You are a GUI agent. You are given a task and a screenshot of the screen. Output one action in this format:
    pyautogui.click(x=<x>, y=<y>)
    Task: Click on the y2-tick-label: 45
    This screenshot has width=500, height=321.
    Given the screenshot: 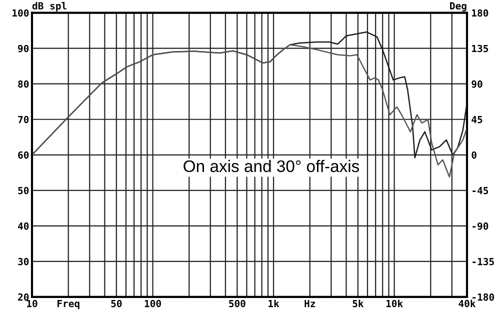 What is the action you would take?
    pyautogui.click(x=477, y=120)
    